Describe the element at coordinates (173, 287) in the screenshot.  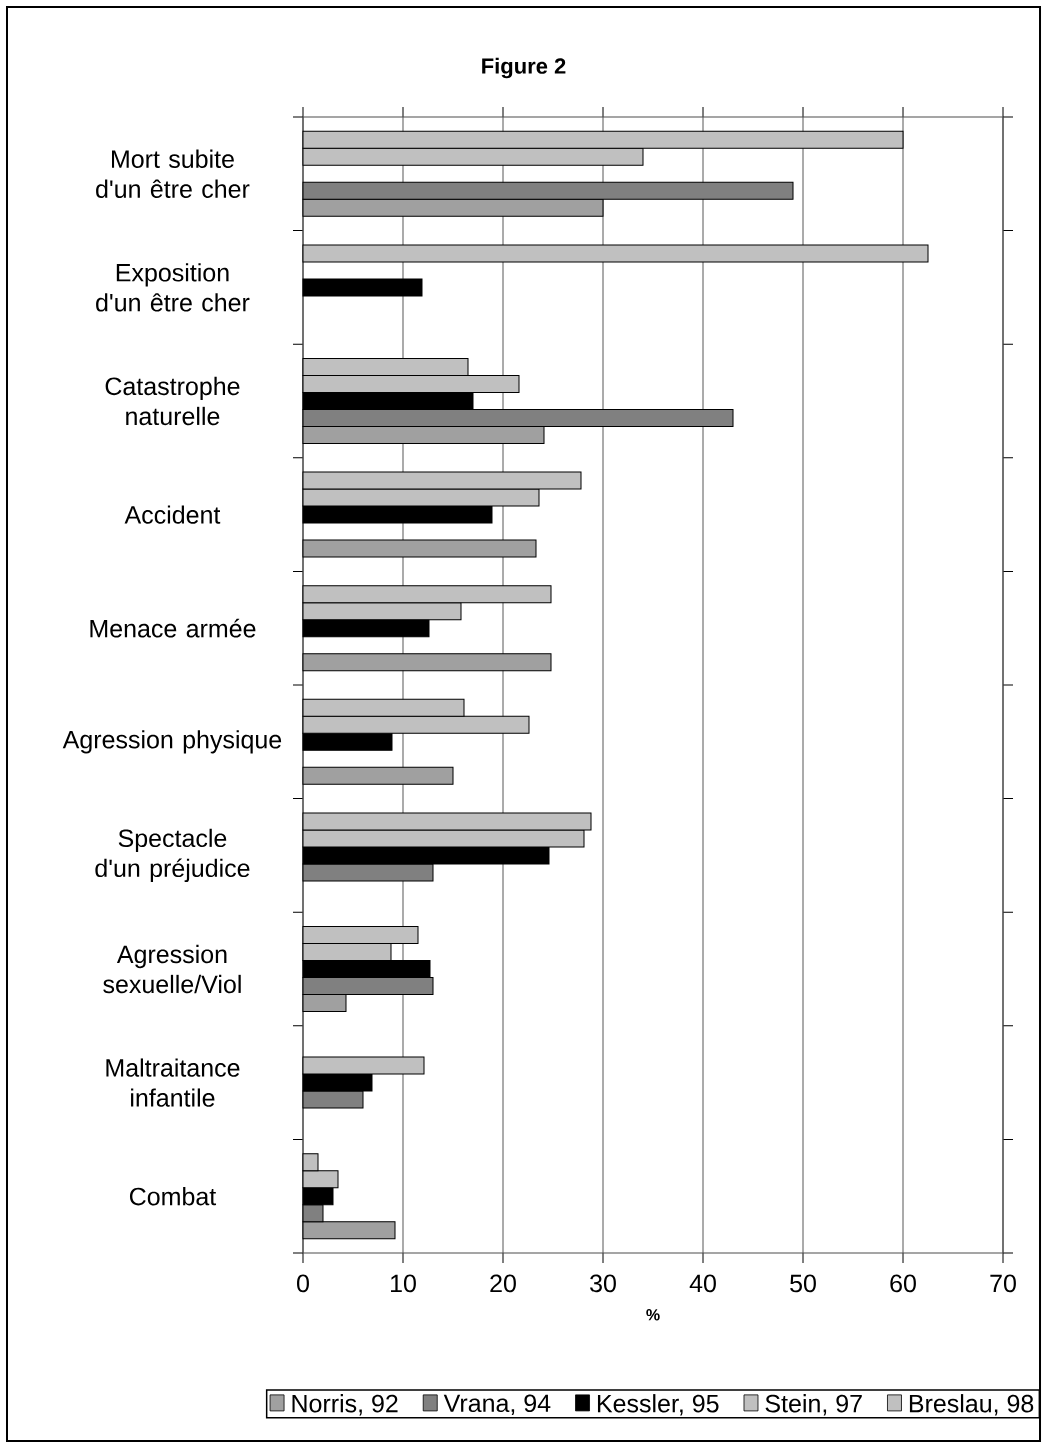
I see `y-tick-label: Exposition d'un être cher` at that location.